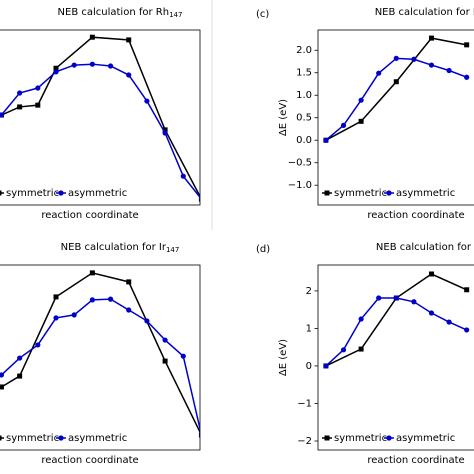 This screenshot has width=474, height=474. What do you see at coordinates (300, 163) in the screenshot?
I see `y-tick-label: −0.5` at bounding box center [300, 163].